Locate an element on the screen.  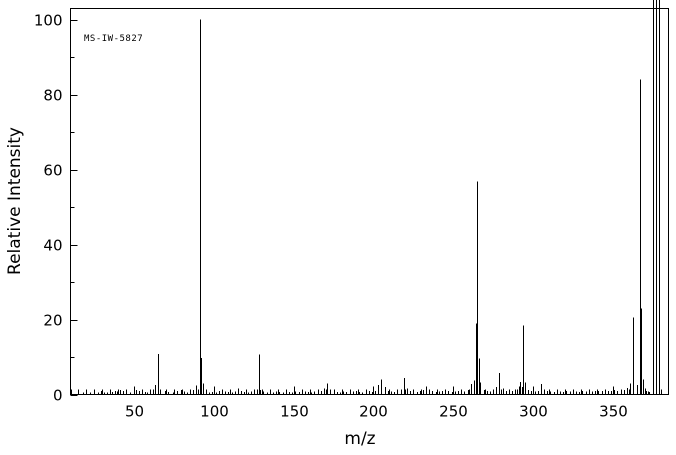
y-tick-label: 60 is located at coordinates (52, 171).